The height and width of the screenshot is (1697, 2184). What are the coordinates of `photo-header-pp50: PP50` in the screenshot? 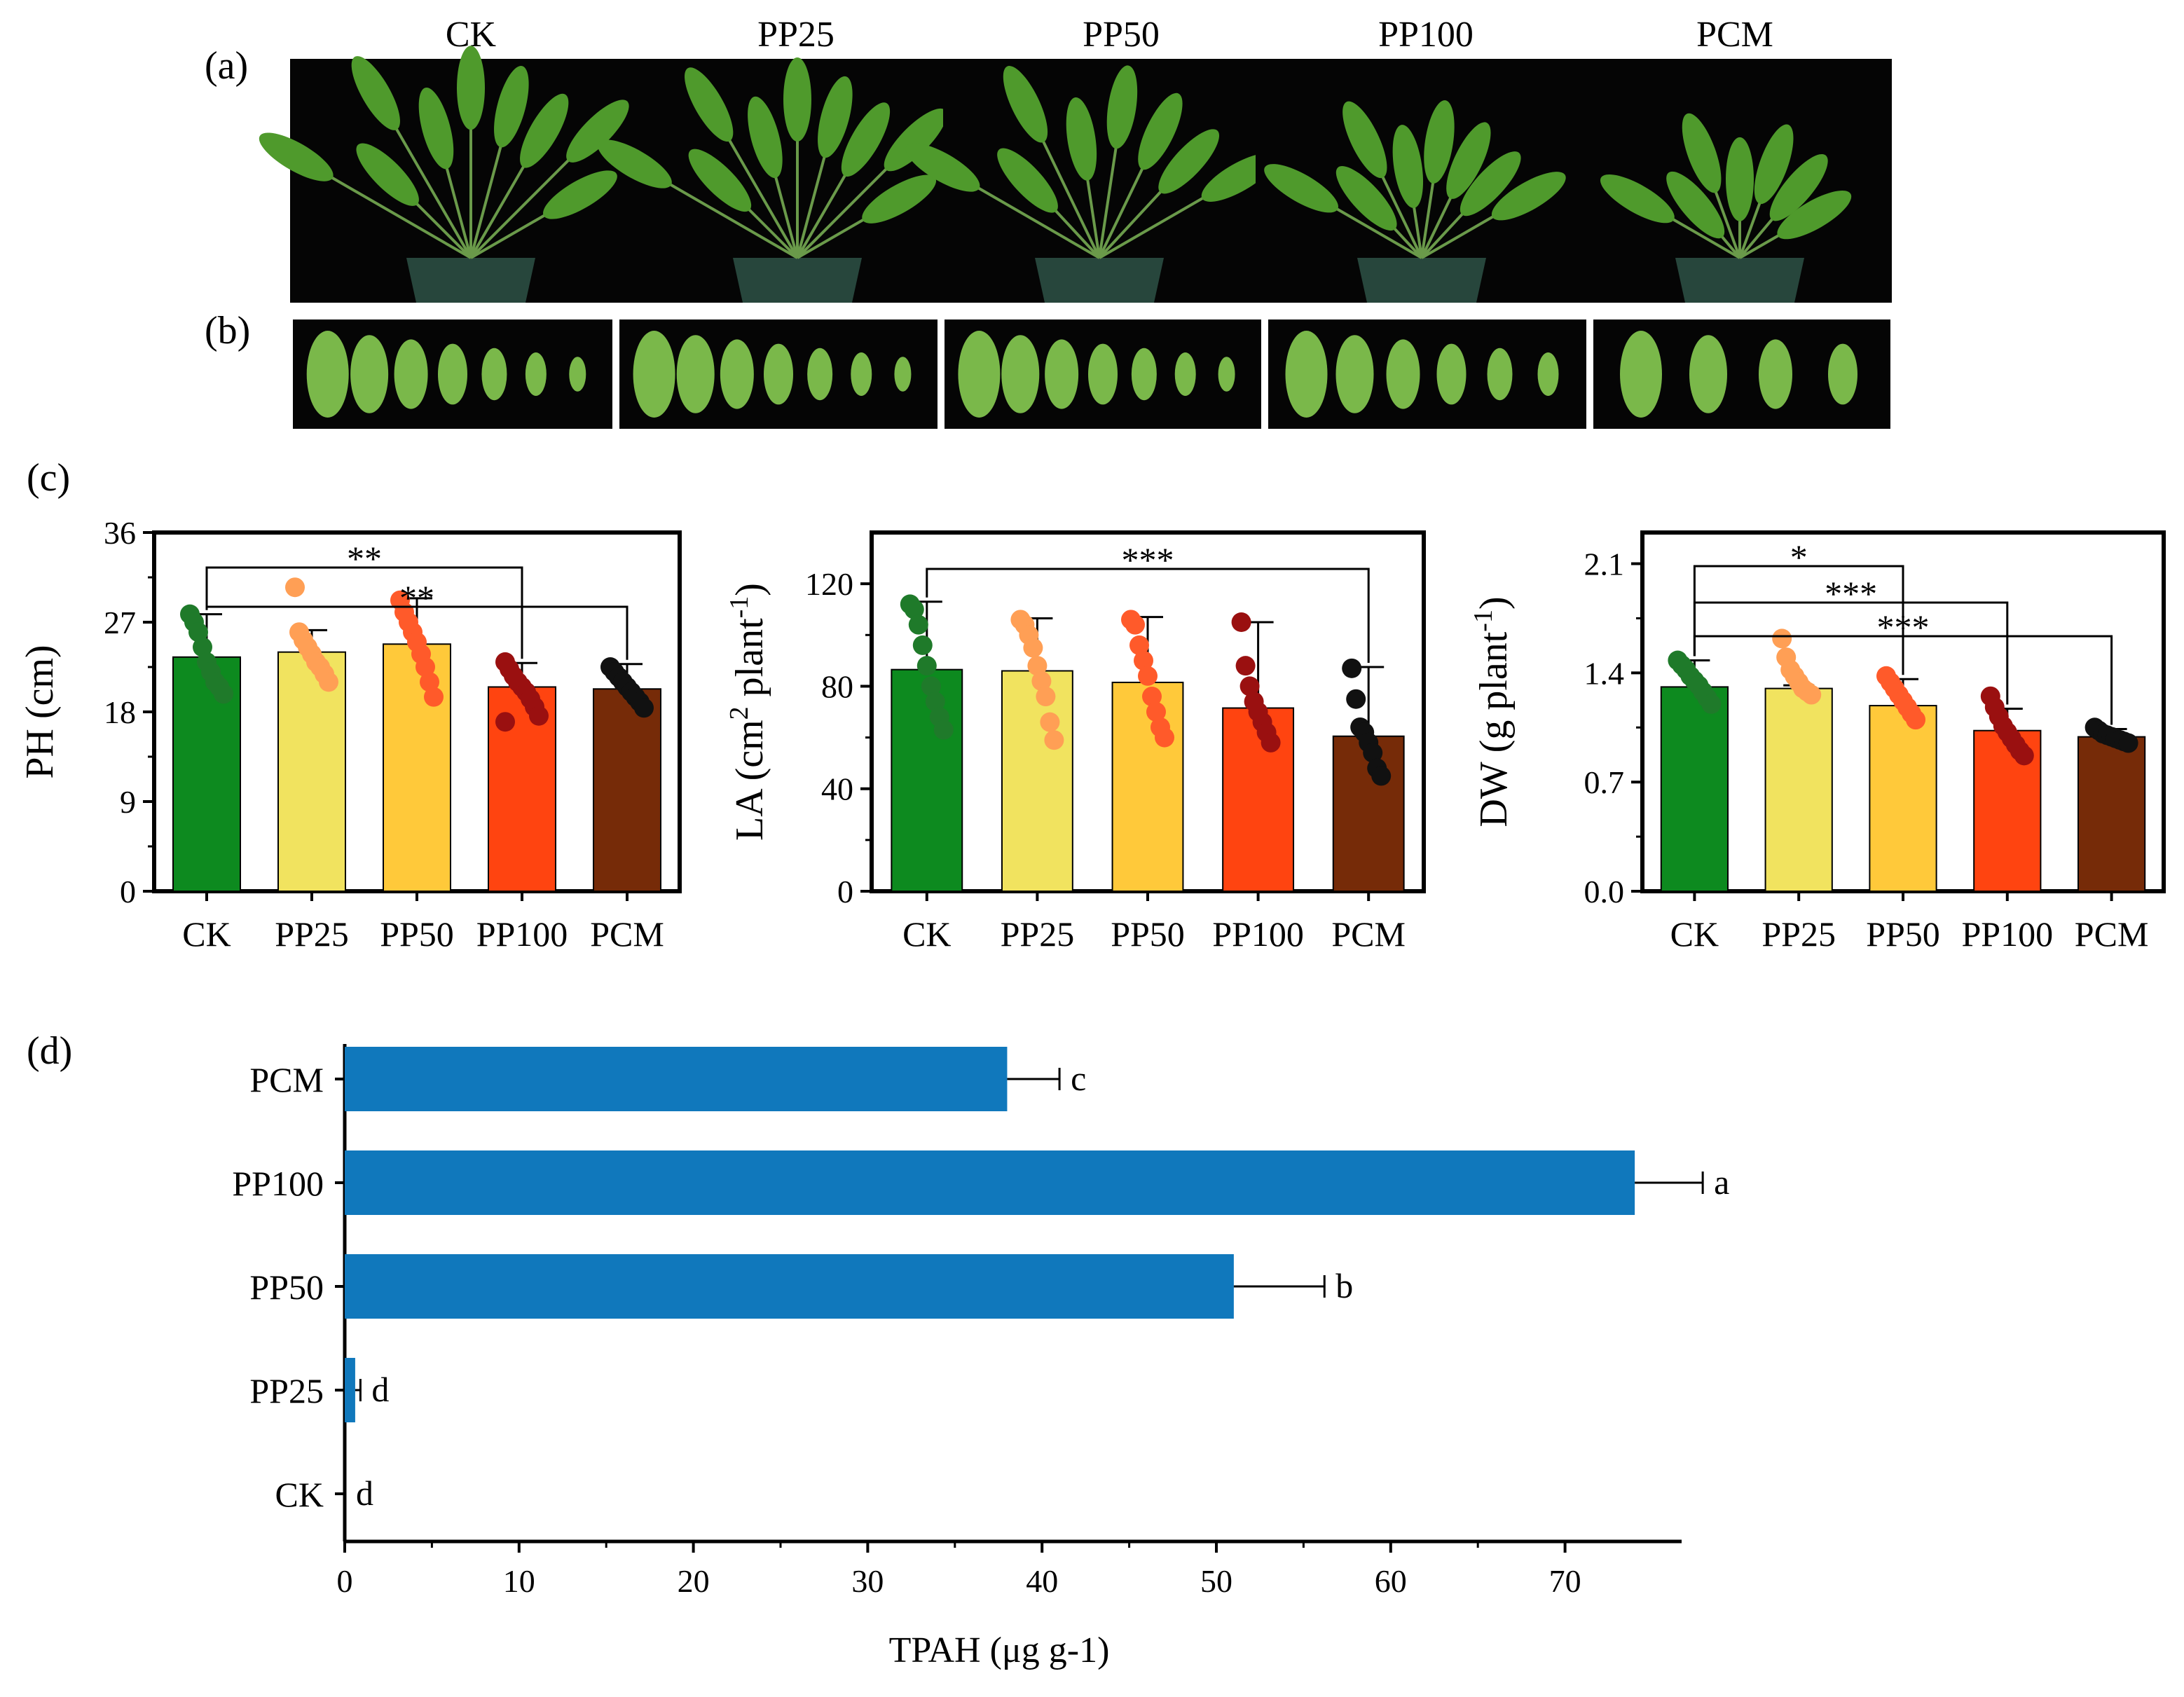 It's located at (1121, 35).